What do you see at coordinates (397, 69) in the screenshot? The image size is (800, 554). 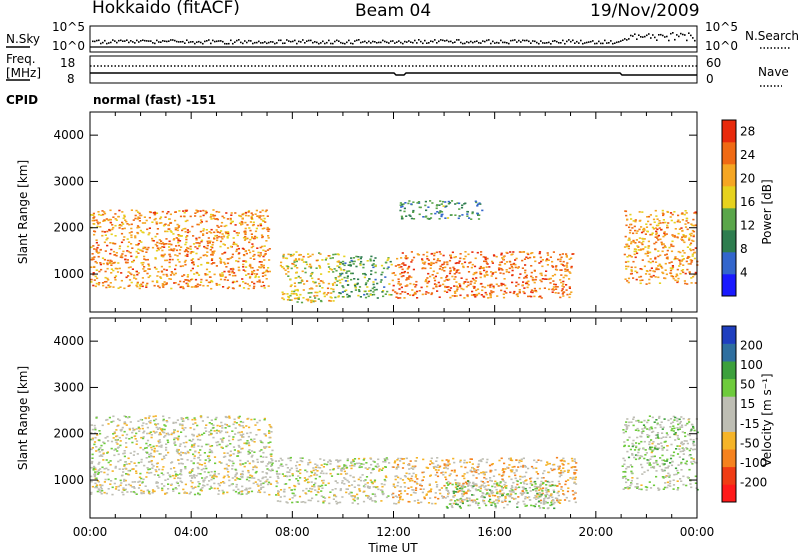 I see `frequency-strip: Freq. [MHz] Nave 18 8 60 0` at bounding box center [397, 69].